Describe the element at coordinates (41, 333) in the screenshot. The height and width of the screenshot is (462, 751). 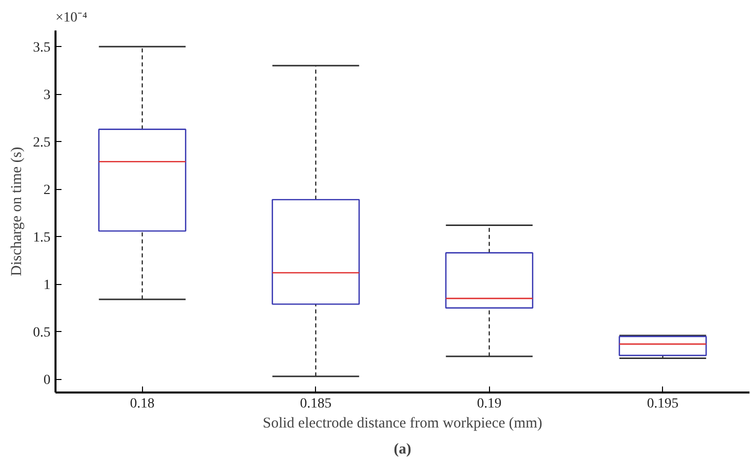
I see `y-tick-label: 0.5` at that location.